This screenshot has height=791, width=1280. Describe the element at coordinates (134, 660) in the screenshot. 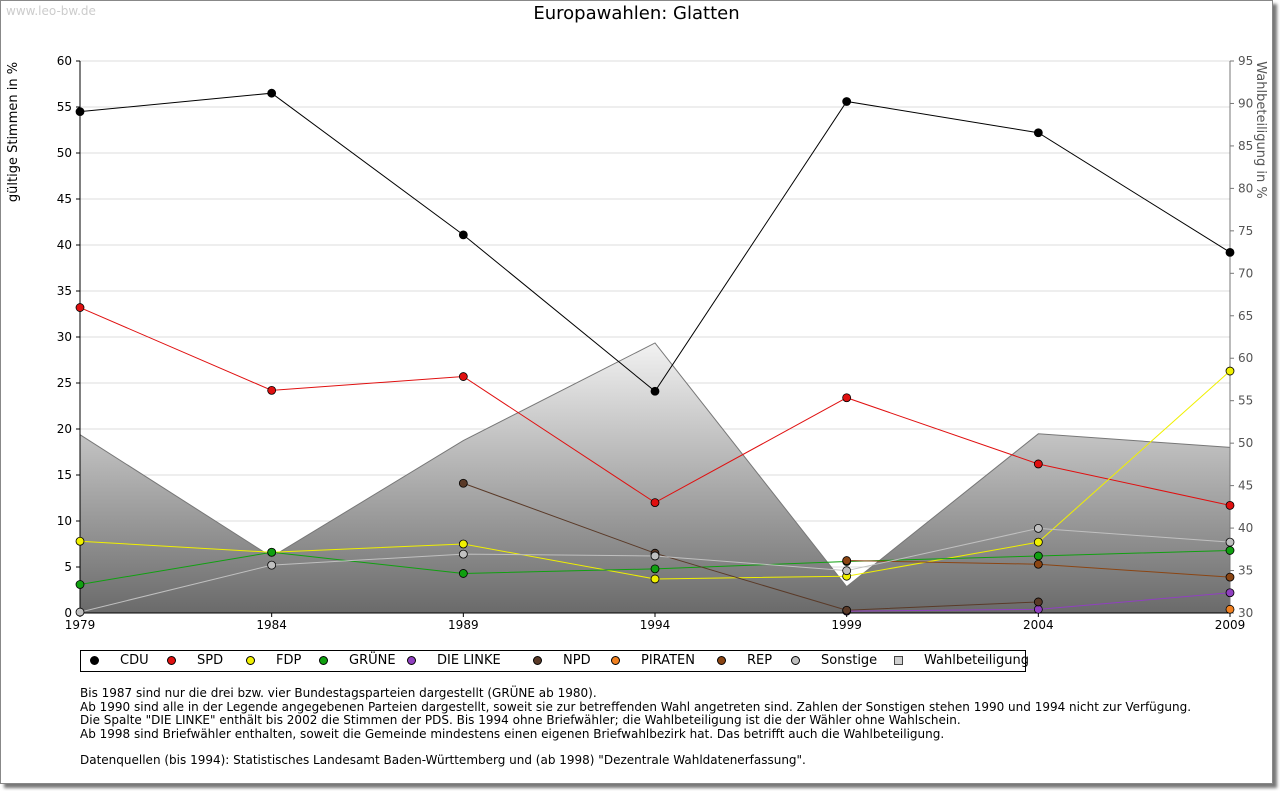

I see `legend-label: CDU` at that location.